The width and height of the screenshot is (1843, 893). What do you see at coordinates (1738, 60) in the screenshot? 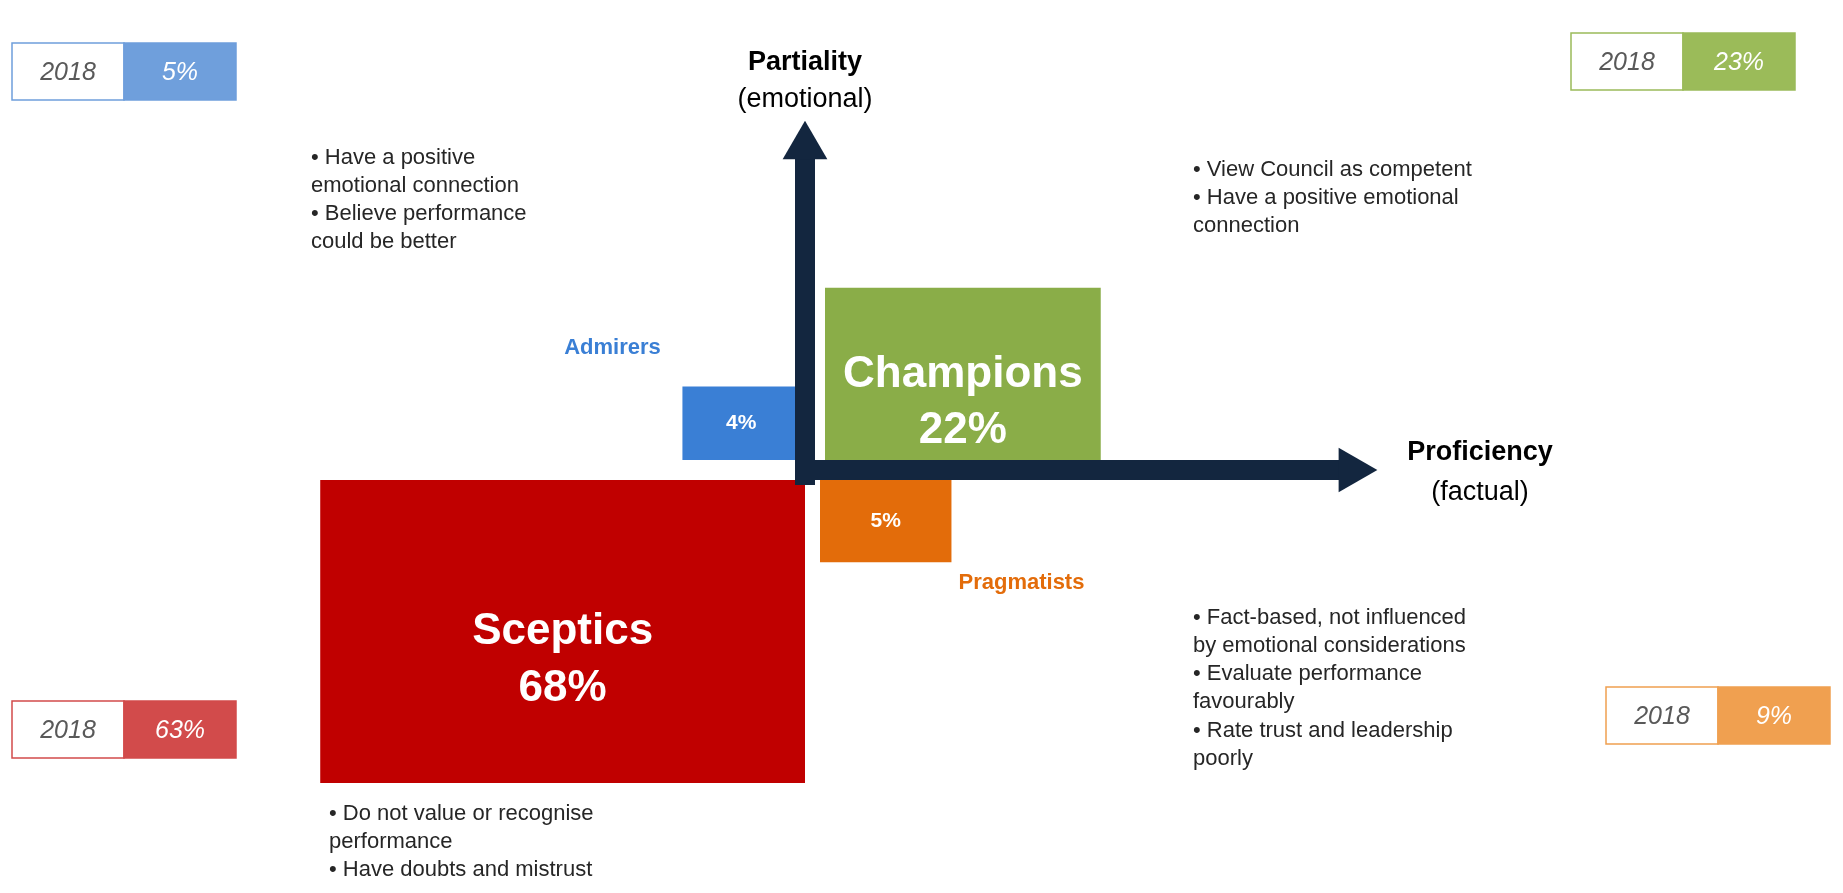
I see `data-label: 23%` at bounding box center [1738, 60].